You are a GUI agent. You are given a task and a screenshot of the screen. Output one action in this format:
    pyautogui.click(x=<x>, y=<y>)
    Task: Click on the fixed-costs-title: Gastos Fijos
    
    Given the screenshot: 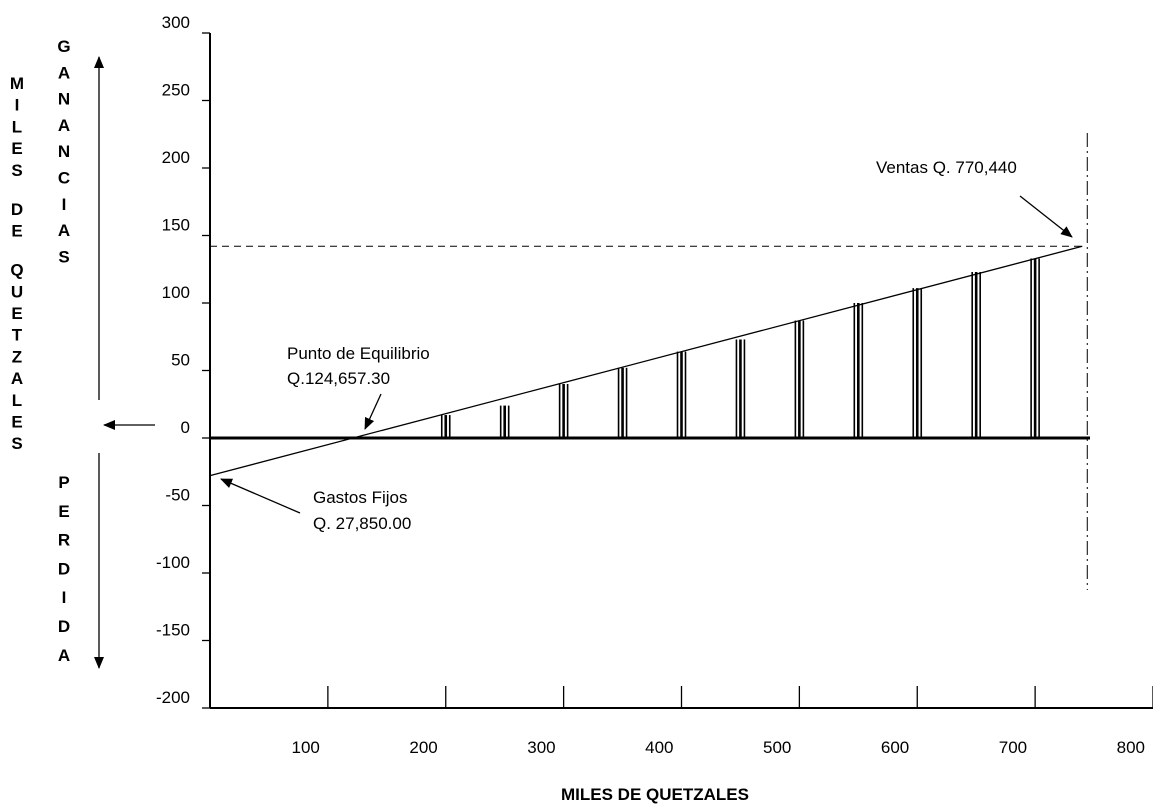 What is the action you would take?
    pyautogui.click(x=360, y=497)
    